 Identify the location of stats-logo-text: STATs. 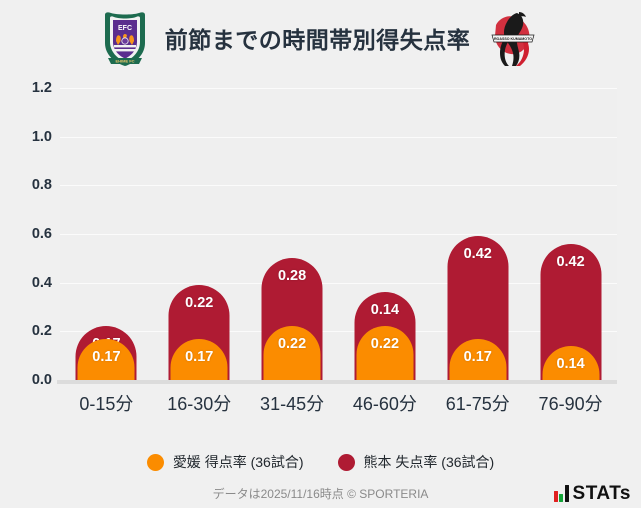
(601, 493).